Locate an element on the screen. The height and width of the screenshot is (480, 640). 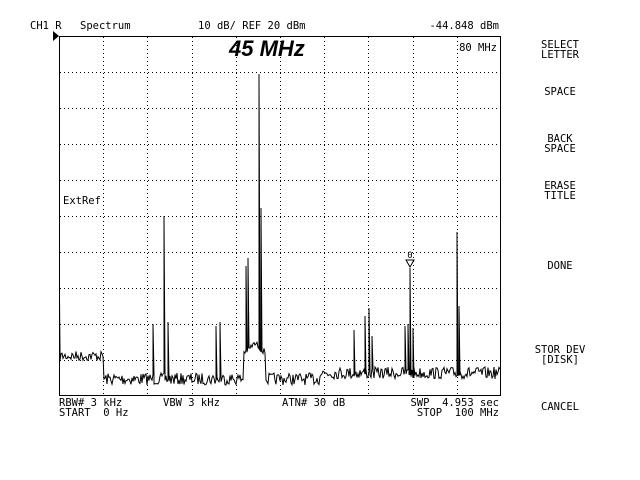
ext-ref-indicator: ExtRef is located at coordinates (82, 201).